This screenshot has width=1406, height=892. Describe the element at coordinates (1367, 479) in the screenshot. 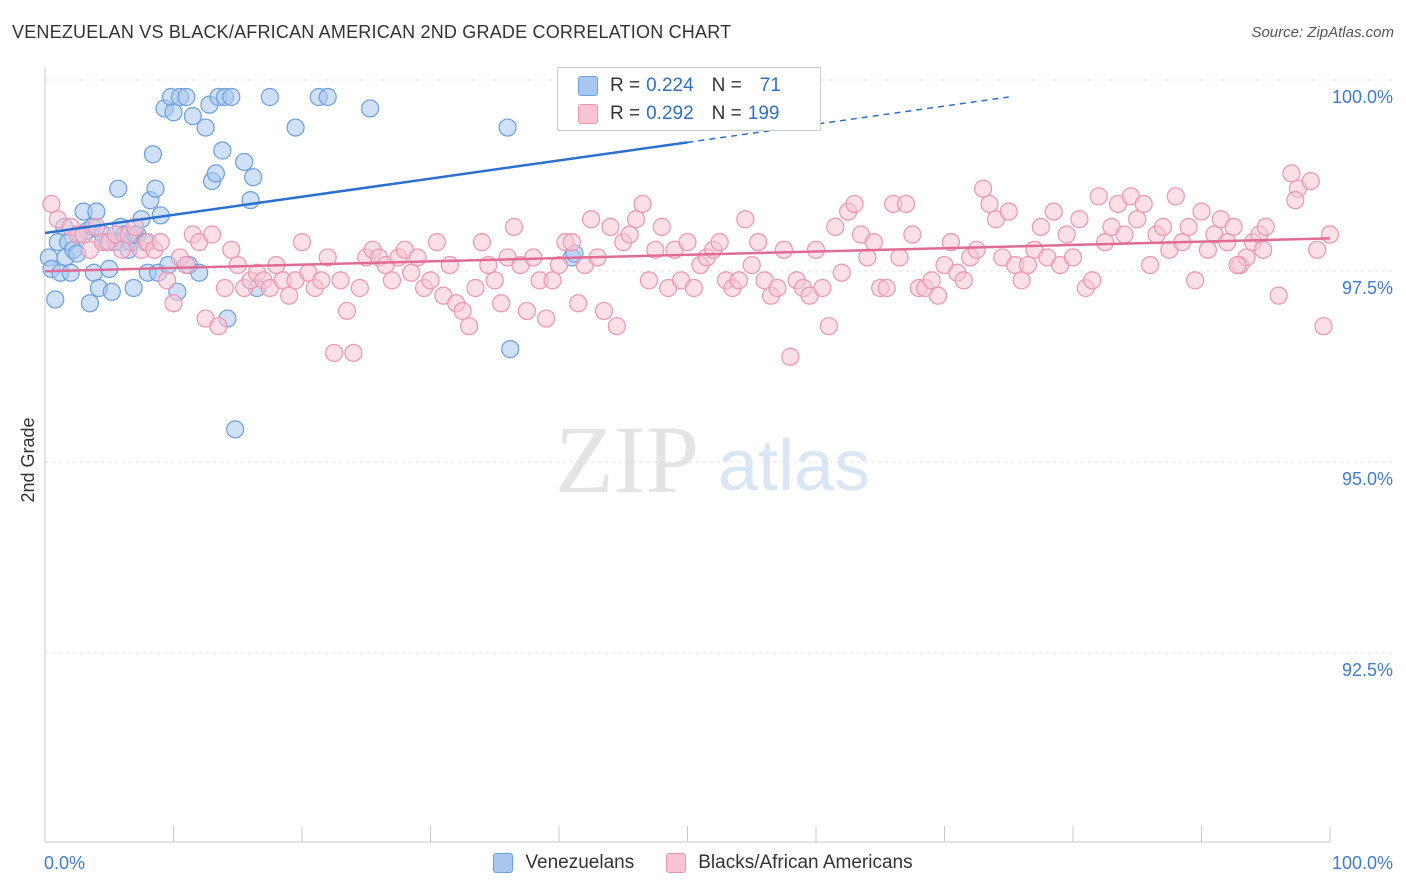

I see `y-tick-label: 95.0%` at that location.